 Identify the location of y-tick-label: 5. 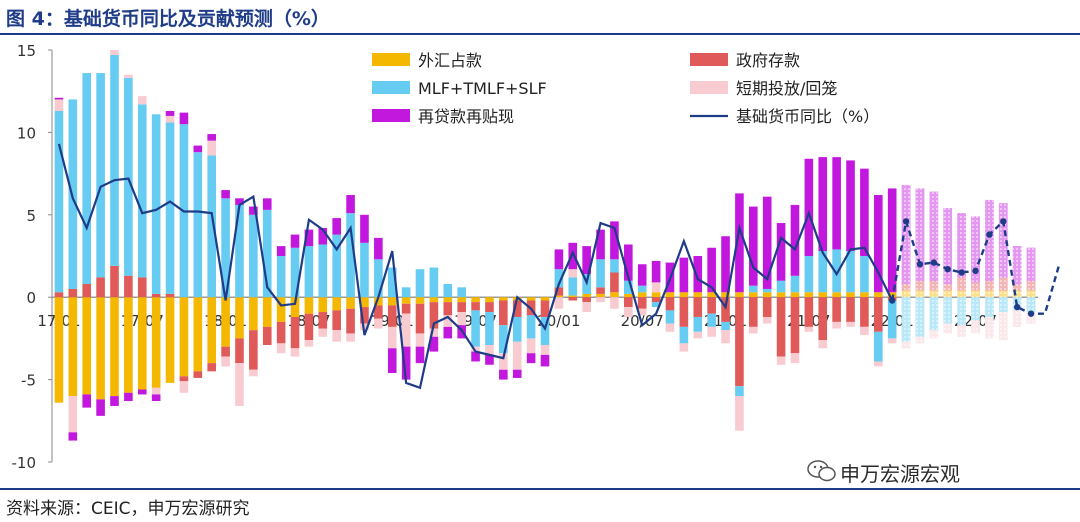
(31, 216).